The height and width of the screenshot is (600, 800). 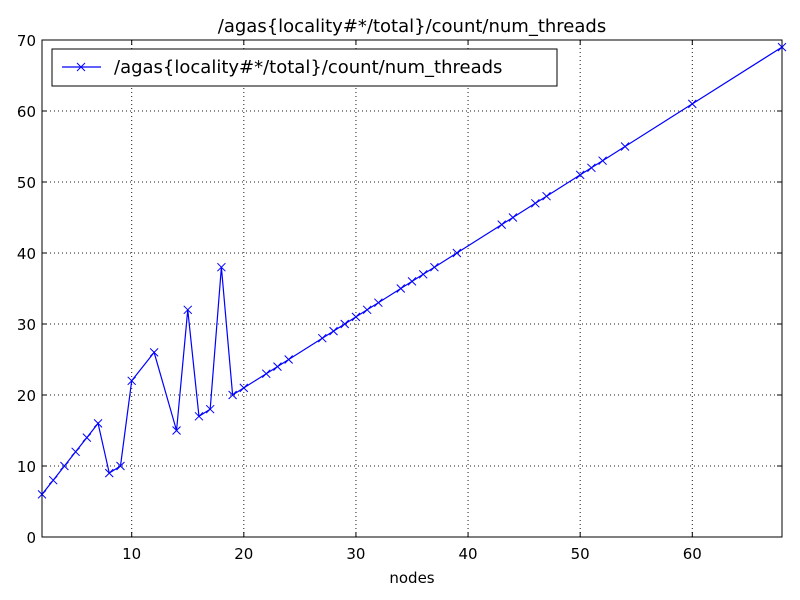 What do you see at coordinates (26, 254) in the screenshot?
I see `y-tick-label: 40` at bounding box center [26, 254].